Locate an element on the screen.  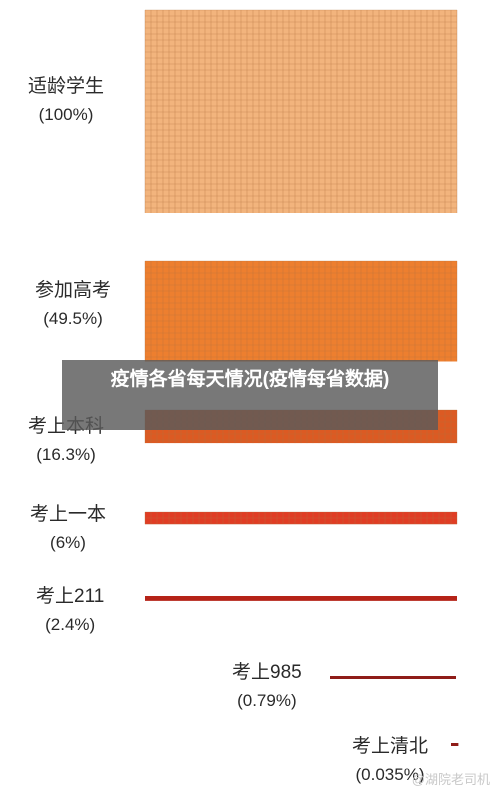
label-985: 考上985 (0.79%) is located at coordinates (267, 687).